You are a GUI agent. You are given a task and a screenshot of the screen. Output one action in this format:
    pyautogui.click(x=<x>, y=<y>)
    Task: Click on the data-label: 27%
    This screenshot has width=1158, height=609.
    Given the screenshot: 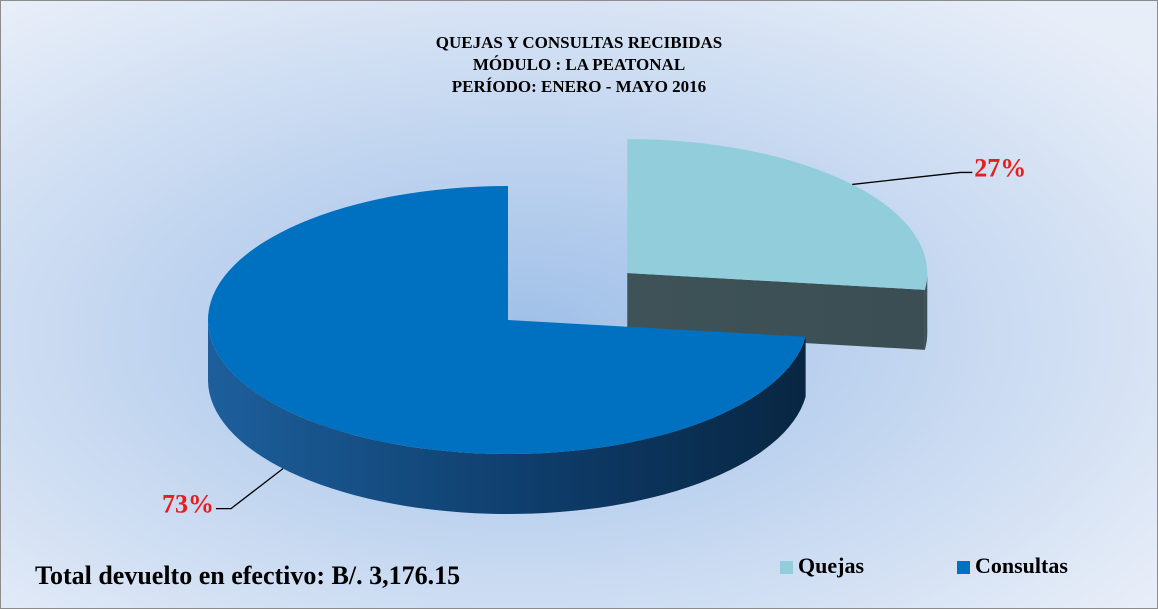 What is the action you would take?
    pyautogui.click(x=1000, y=167)
    